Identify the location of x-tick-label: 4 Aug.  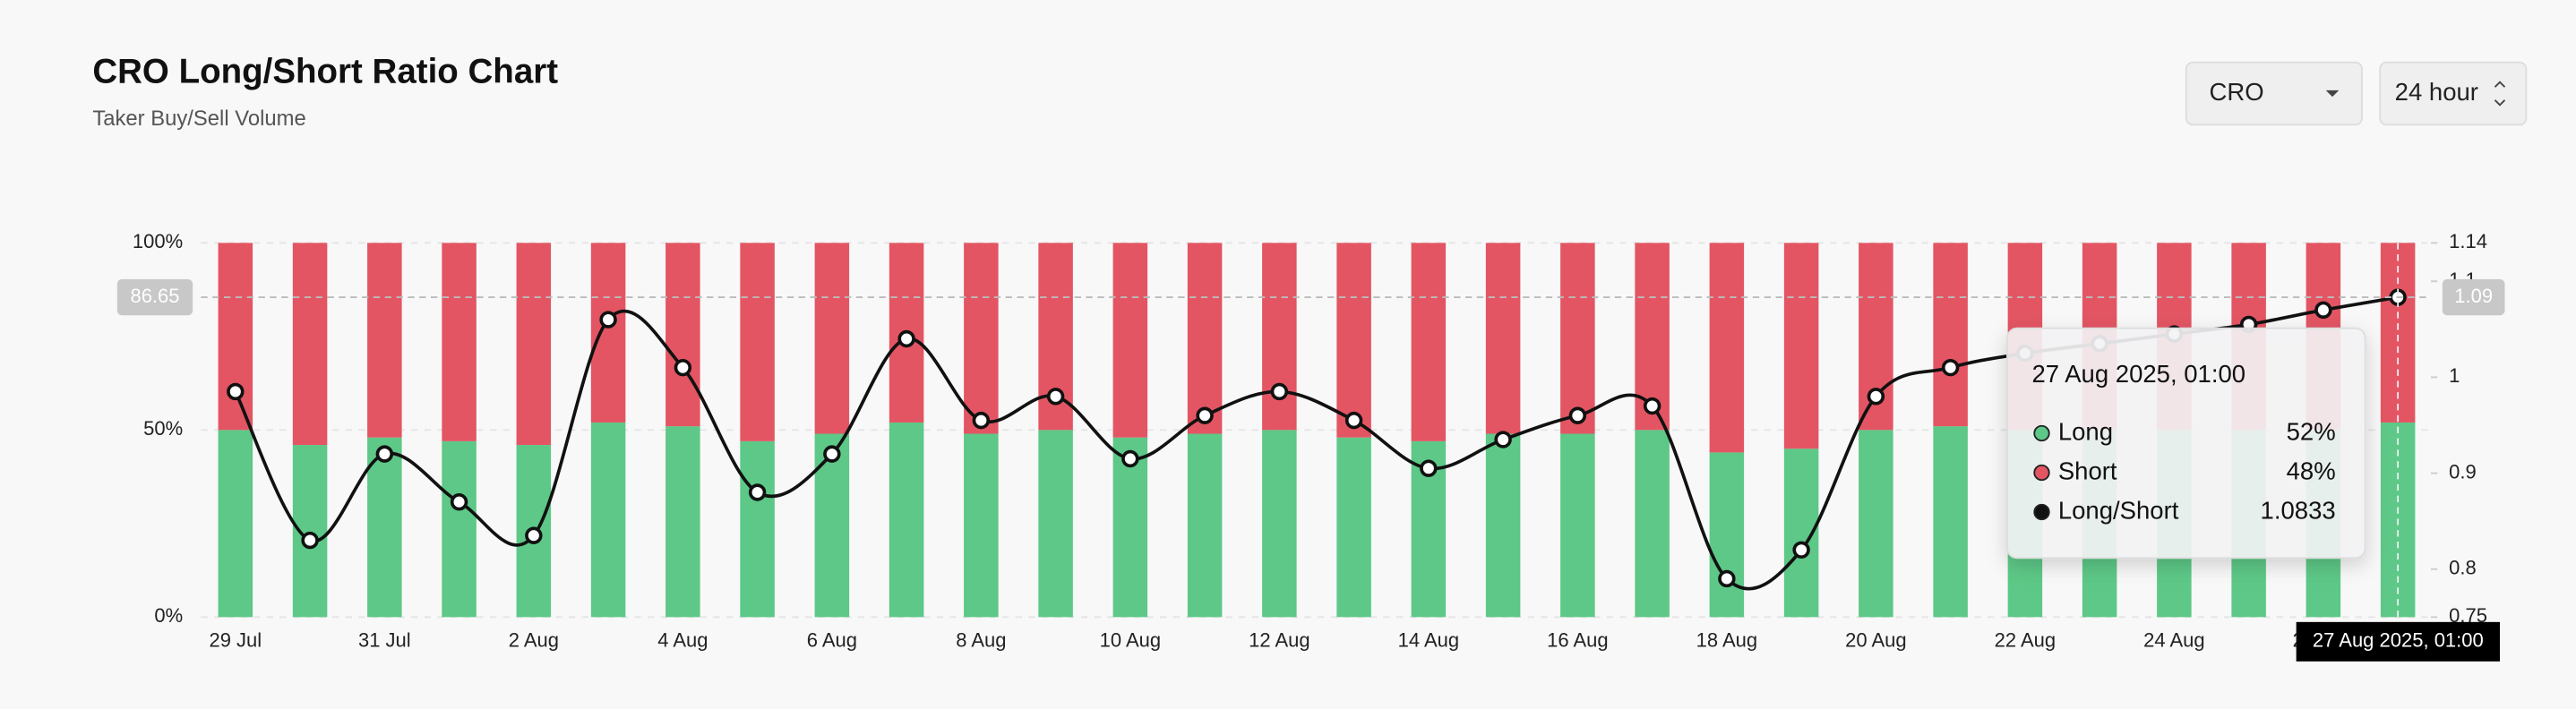
(682, 641).